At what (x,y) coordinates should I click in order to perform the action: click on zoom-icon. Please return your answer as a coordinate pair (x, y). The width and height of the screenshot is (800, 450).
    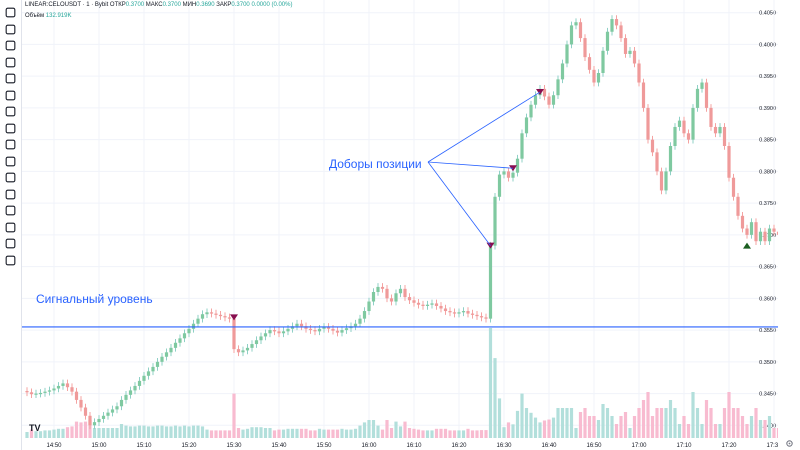
    Looking at the image, I should click on (10, 177).